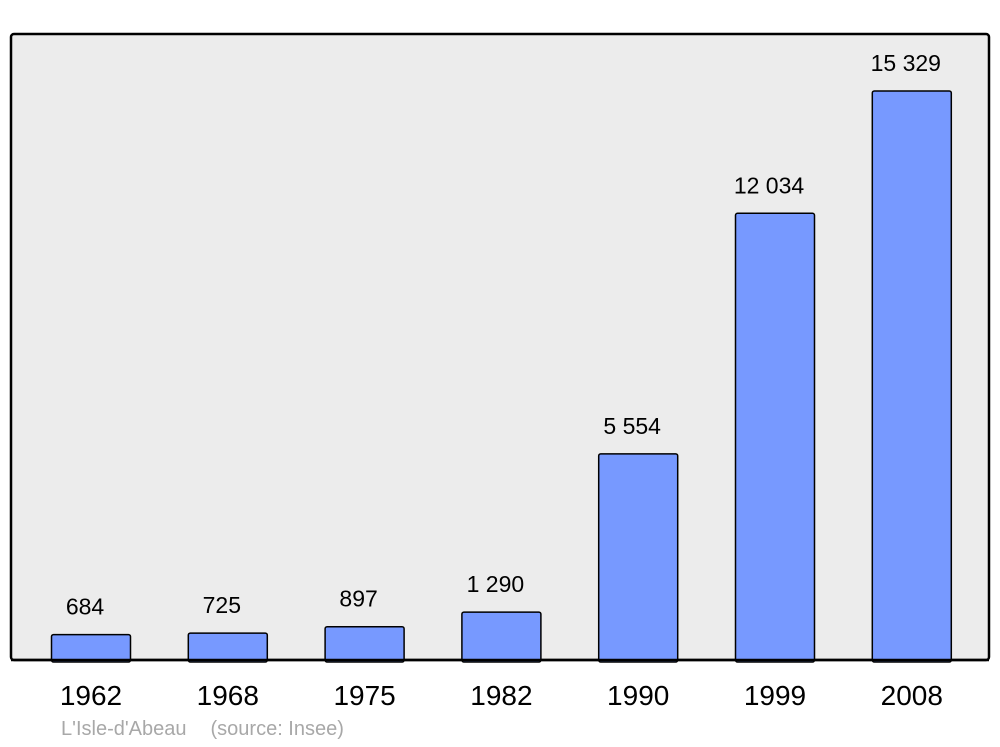 The width and height of the screenshot is (1000, 747). What do you see at coordinates (358, 599) in the screenshot?
I see `value-label-1975: 897` at bounding box center [358, 599].